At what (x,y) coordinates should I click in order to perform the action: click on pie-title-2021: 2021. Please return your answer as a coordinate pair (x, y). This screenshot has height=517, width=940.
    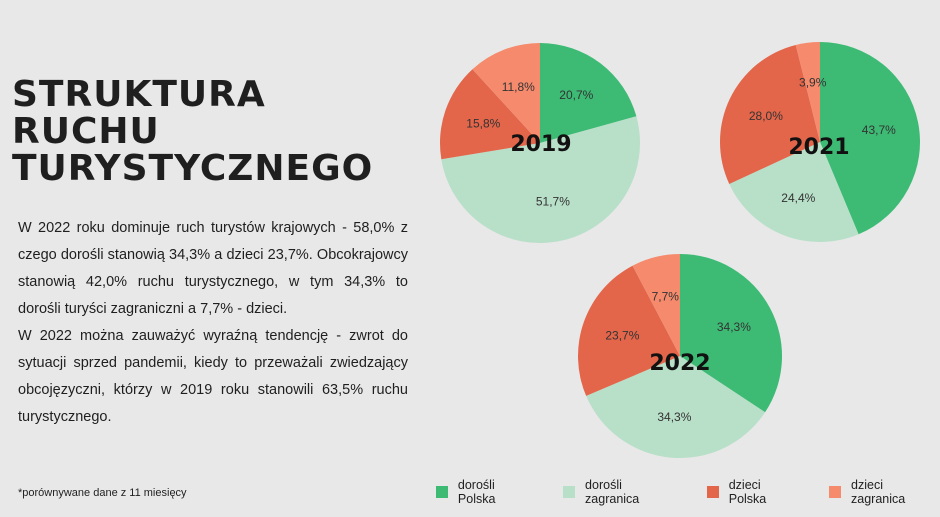
    Looking at the image, I should click on (818, 147).